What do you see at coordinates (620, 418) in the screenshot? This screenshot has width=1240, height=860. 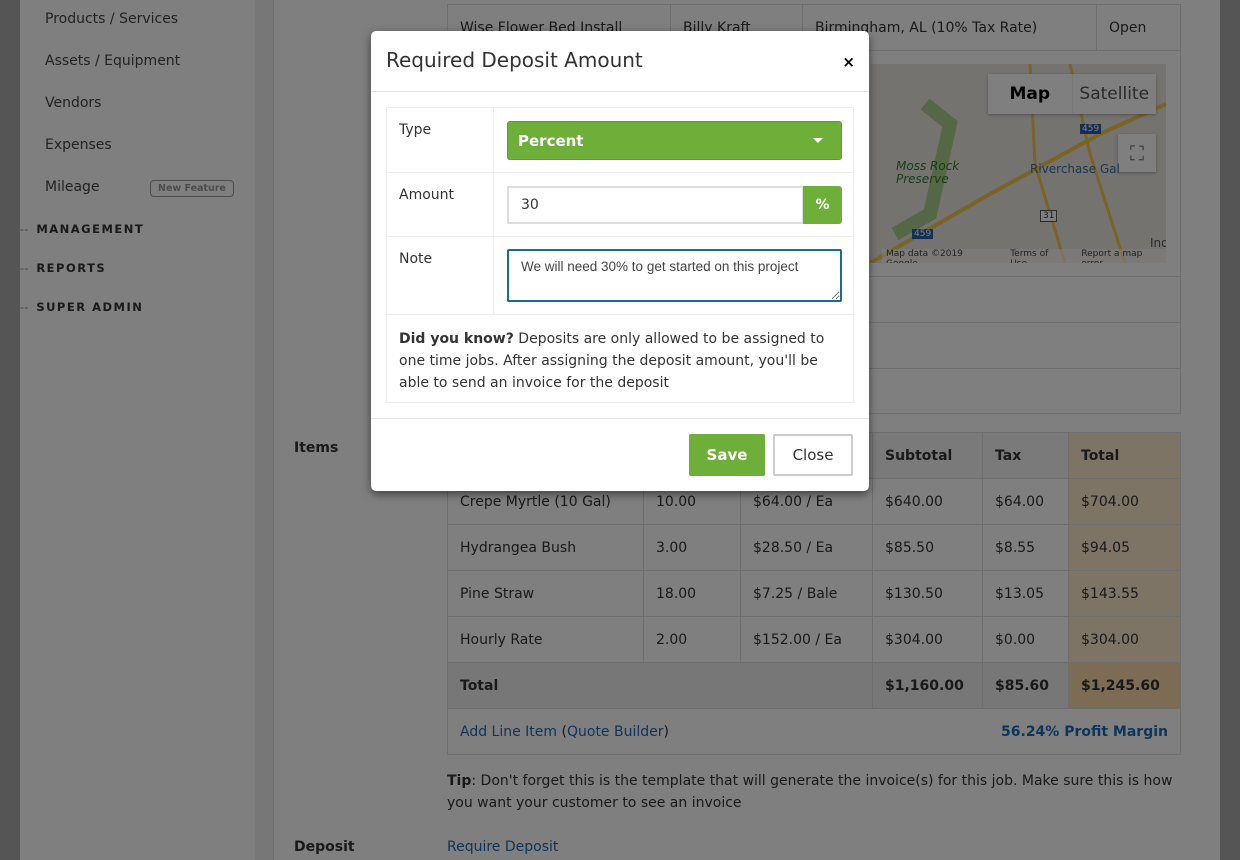 I see `modal-footer` at bounding box center [620, 418].